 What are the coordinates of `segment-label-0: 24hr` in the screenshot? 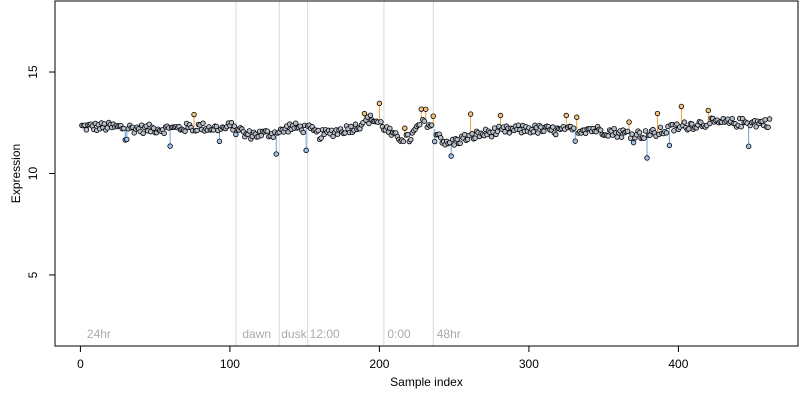 It's located at (99, 334).